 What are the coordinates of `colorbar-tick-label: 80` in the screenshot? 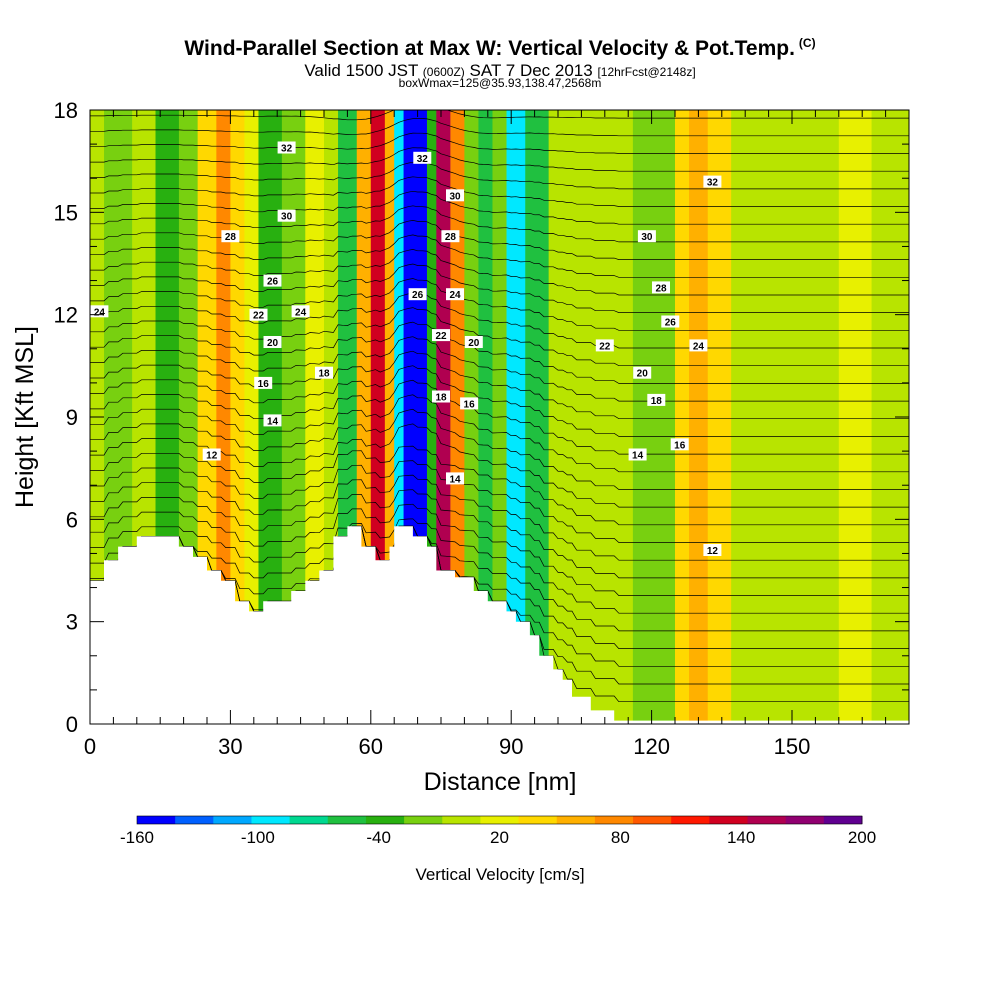 It's located at (620, 837).